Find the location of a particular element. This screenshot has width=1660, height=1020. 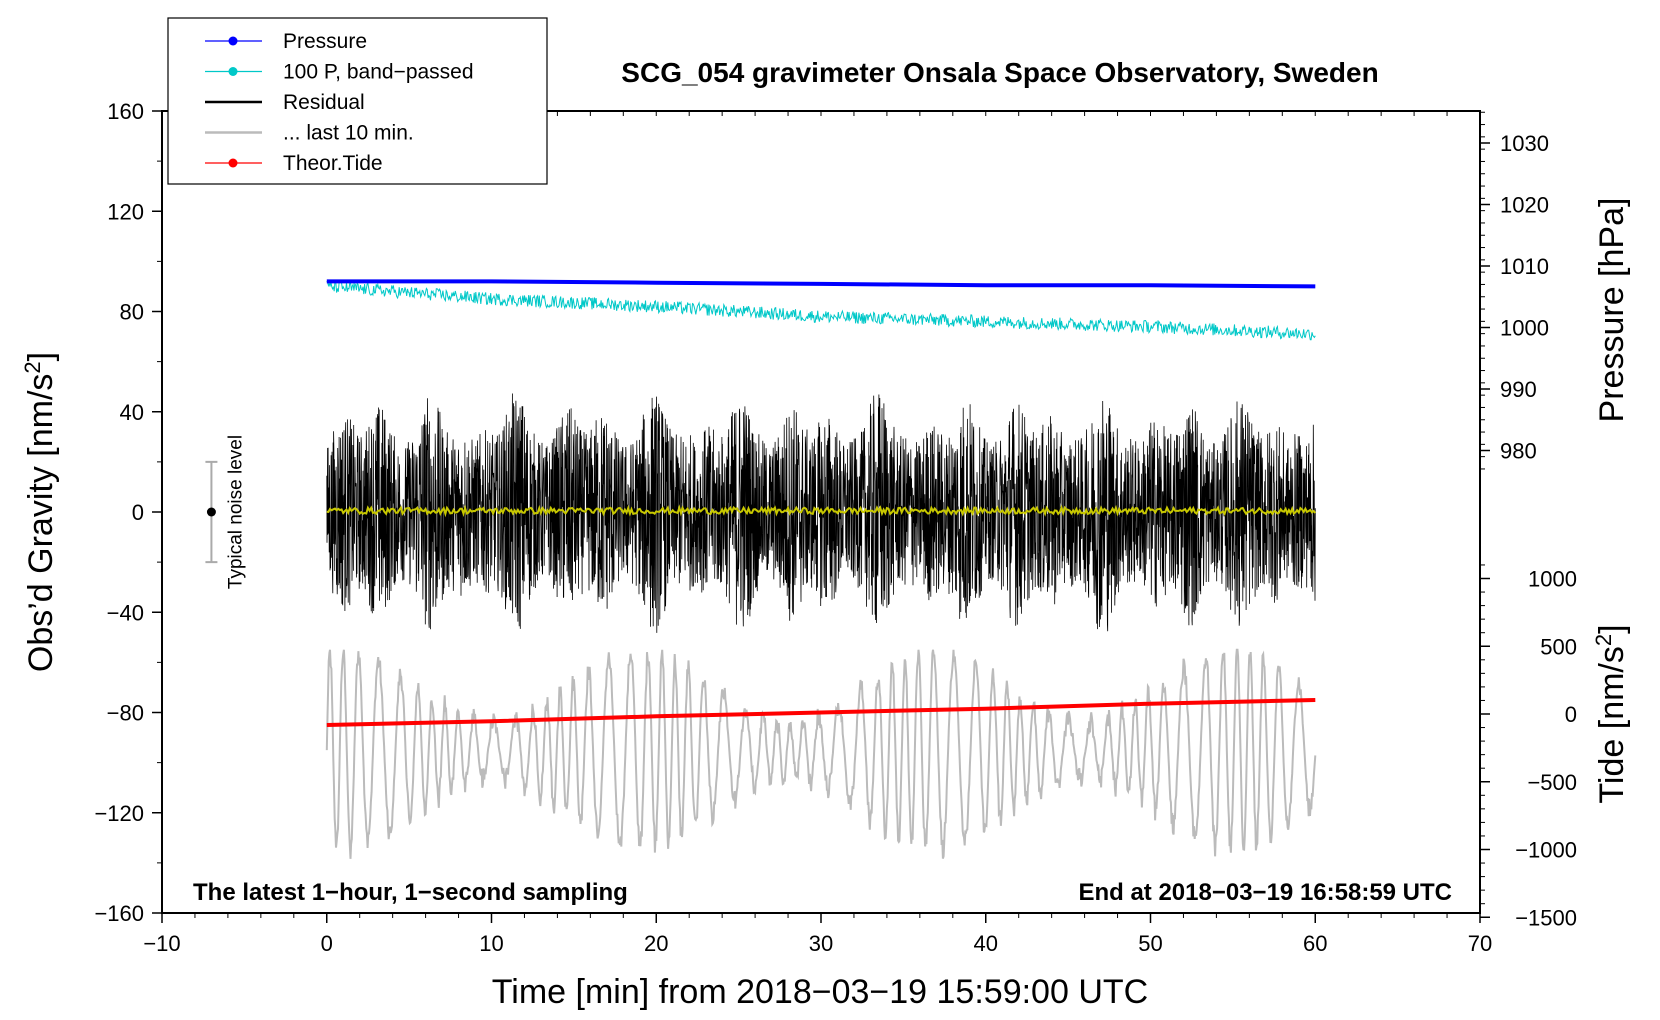

y-axis-left-title-close: ] is located at coordinates (41, 356).